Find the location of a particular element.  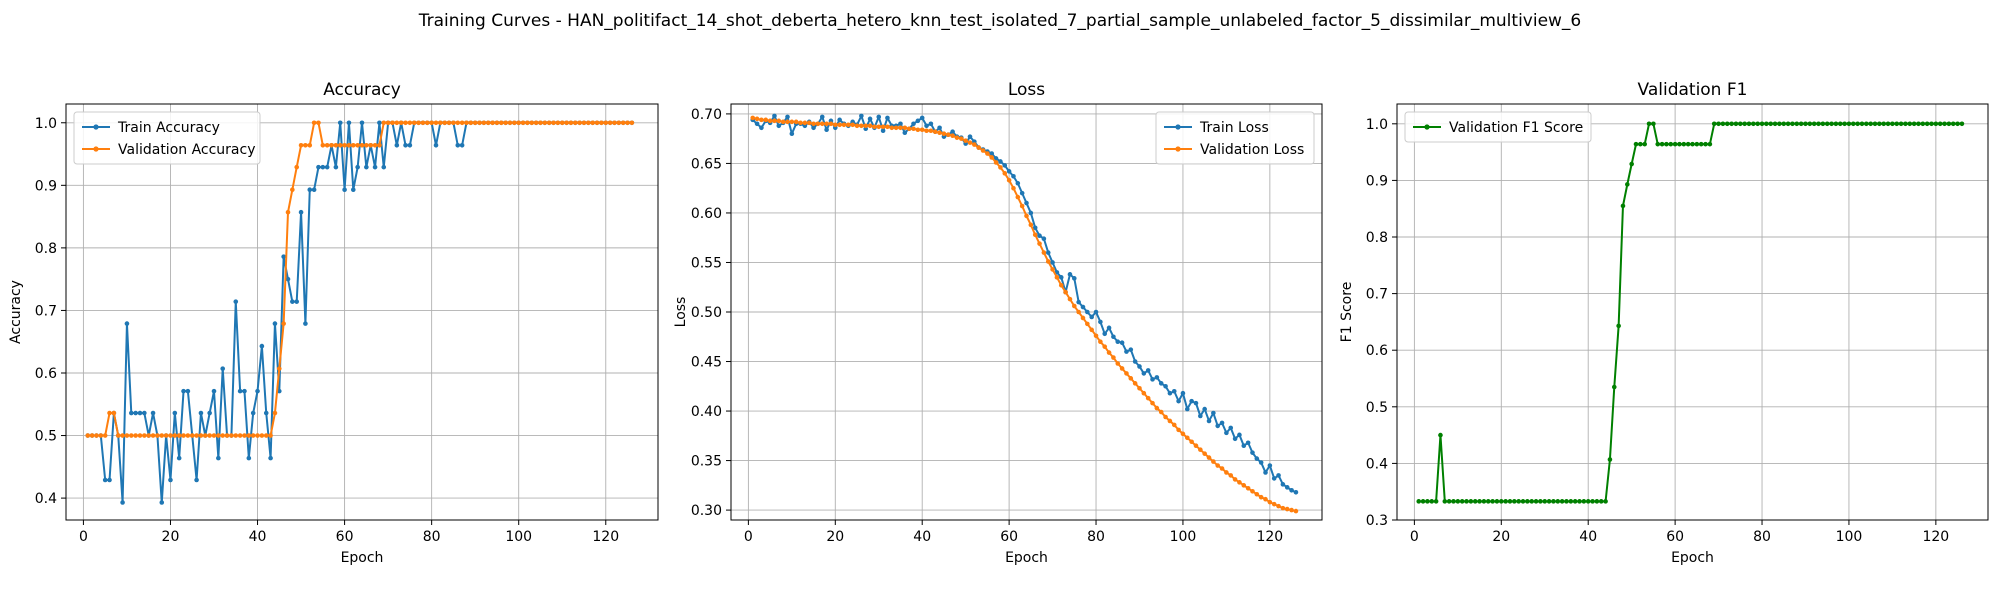

loss-x-axis-label: Epoch is located at coordinates (1026, 558).